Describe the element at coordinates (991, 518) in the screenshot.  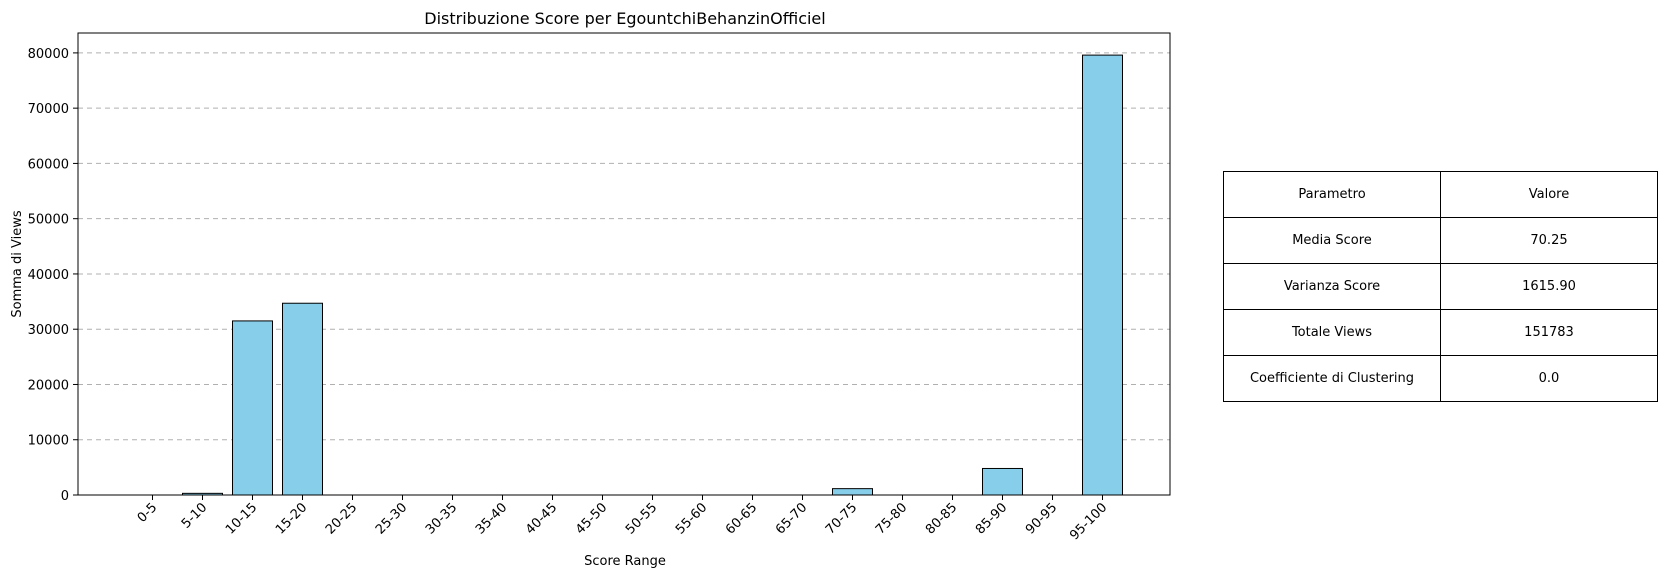
I see `x-tick-label: 85-90` at that location.